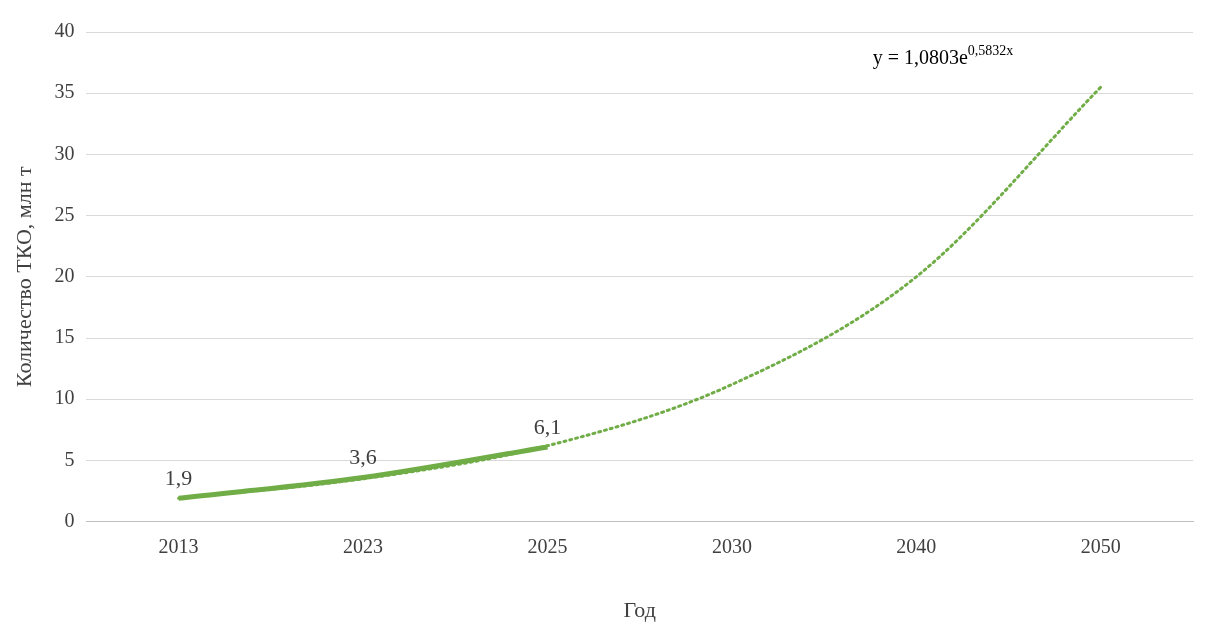 This screenshot has width=1225, height=639. I want to click on x-tick-label: 2013, so click(178, 545).